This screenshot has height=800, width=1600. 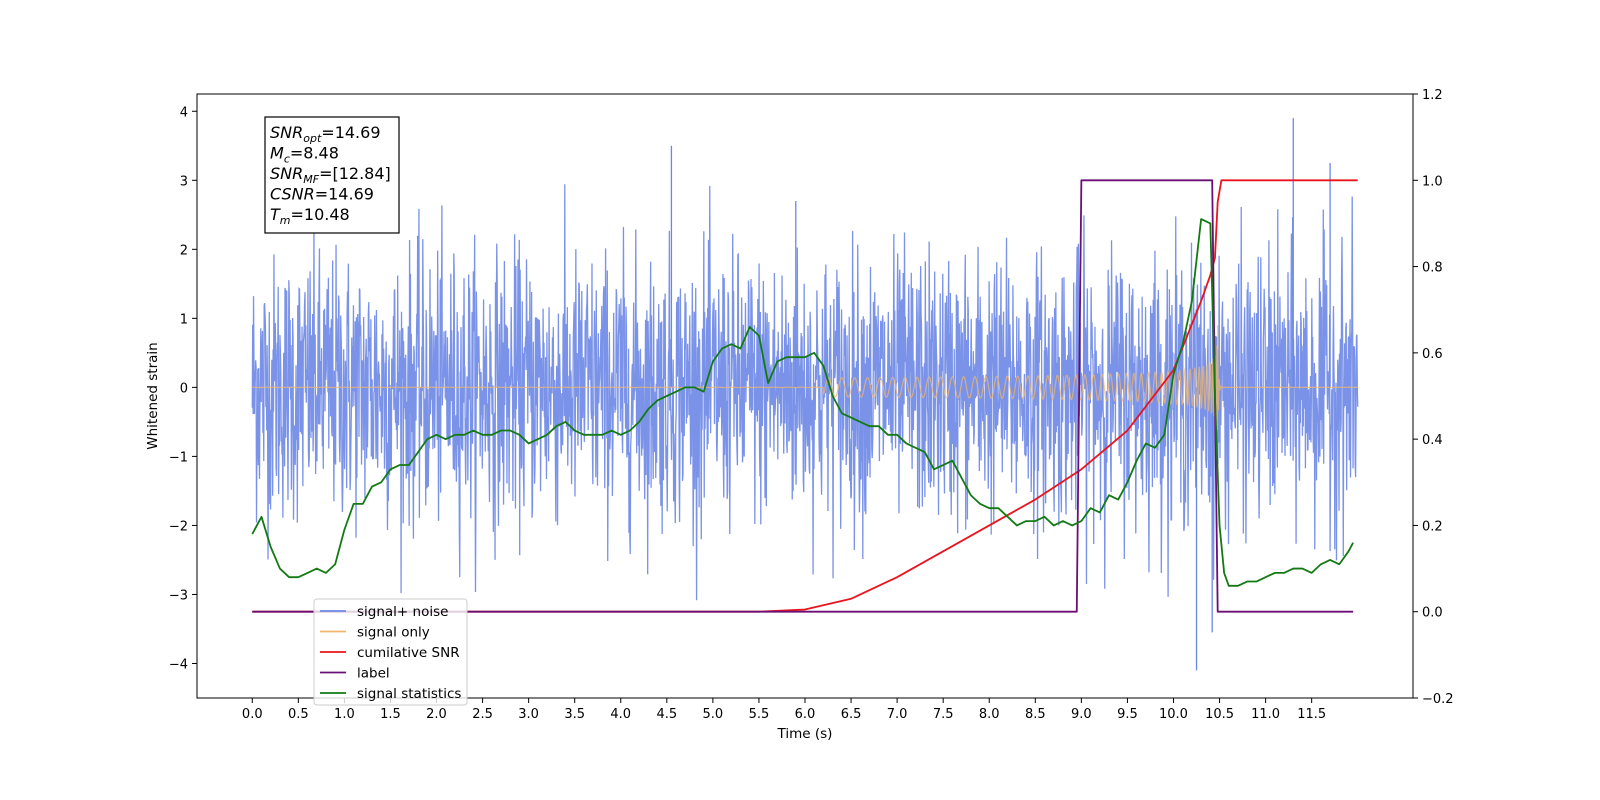 What do you see at coordinates (1432, 354) in the screenshot?
I see `y-right-tick-label: 0.6` at bounding box center [1432, 354].